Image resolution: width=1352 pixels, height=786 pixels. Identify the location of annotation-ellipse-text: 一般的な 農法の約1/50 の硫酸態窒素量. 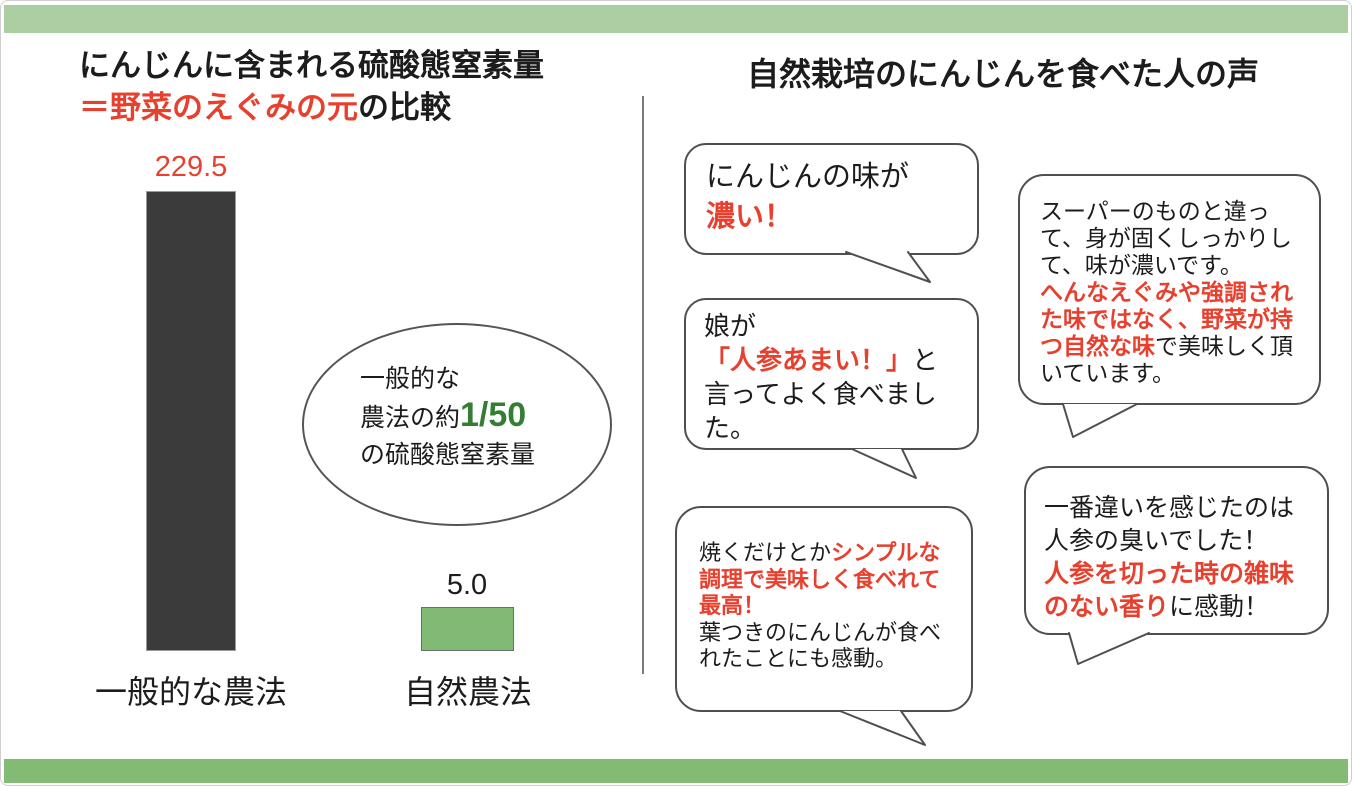
(448, 417).